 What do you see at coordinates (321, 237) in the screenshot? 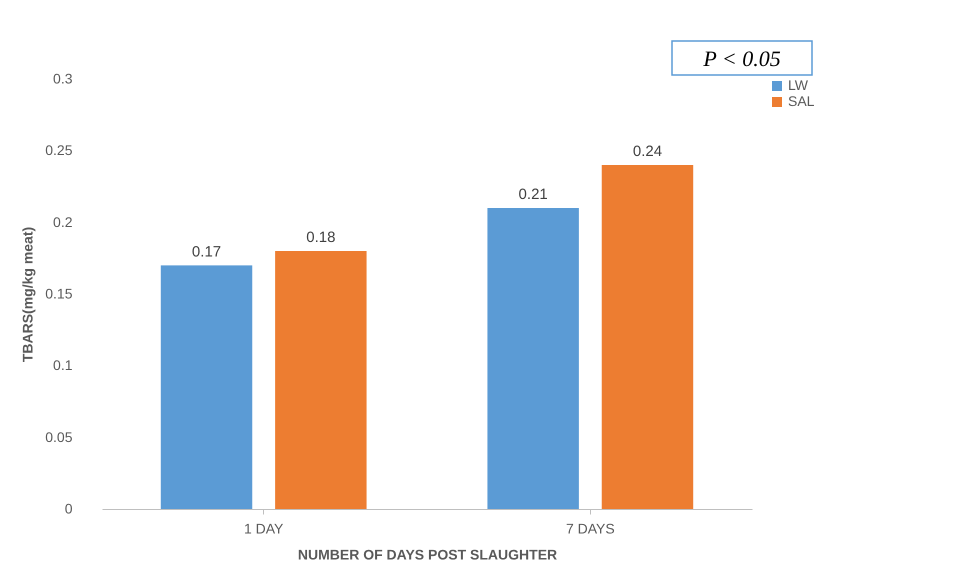
I see `data-label: 0.18` at bounding box center [321, 237].